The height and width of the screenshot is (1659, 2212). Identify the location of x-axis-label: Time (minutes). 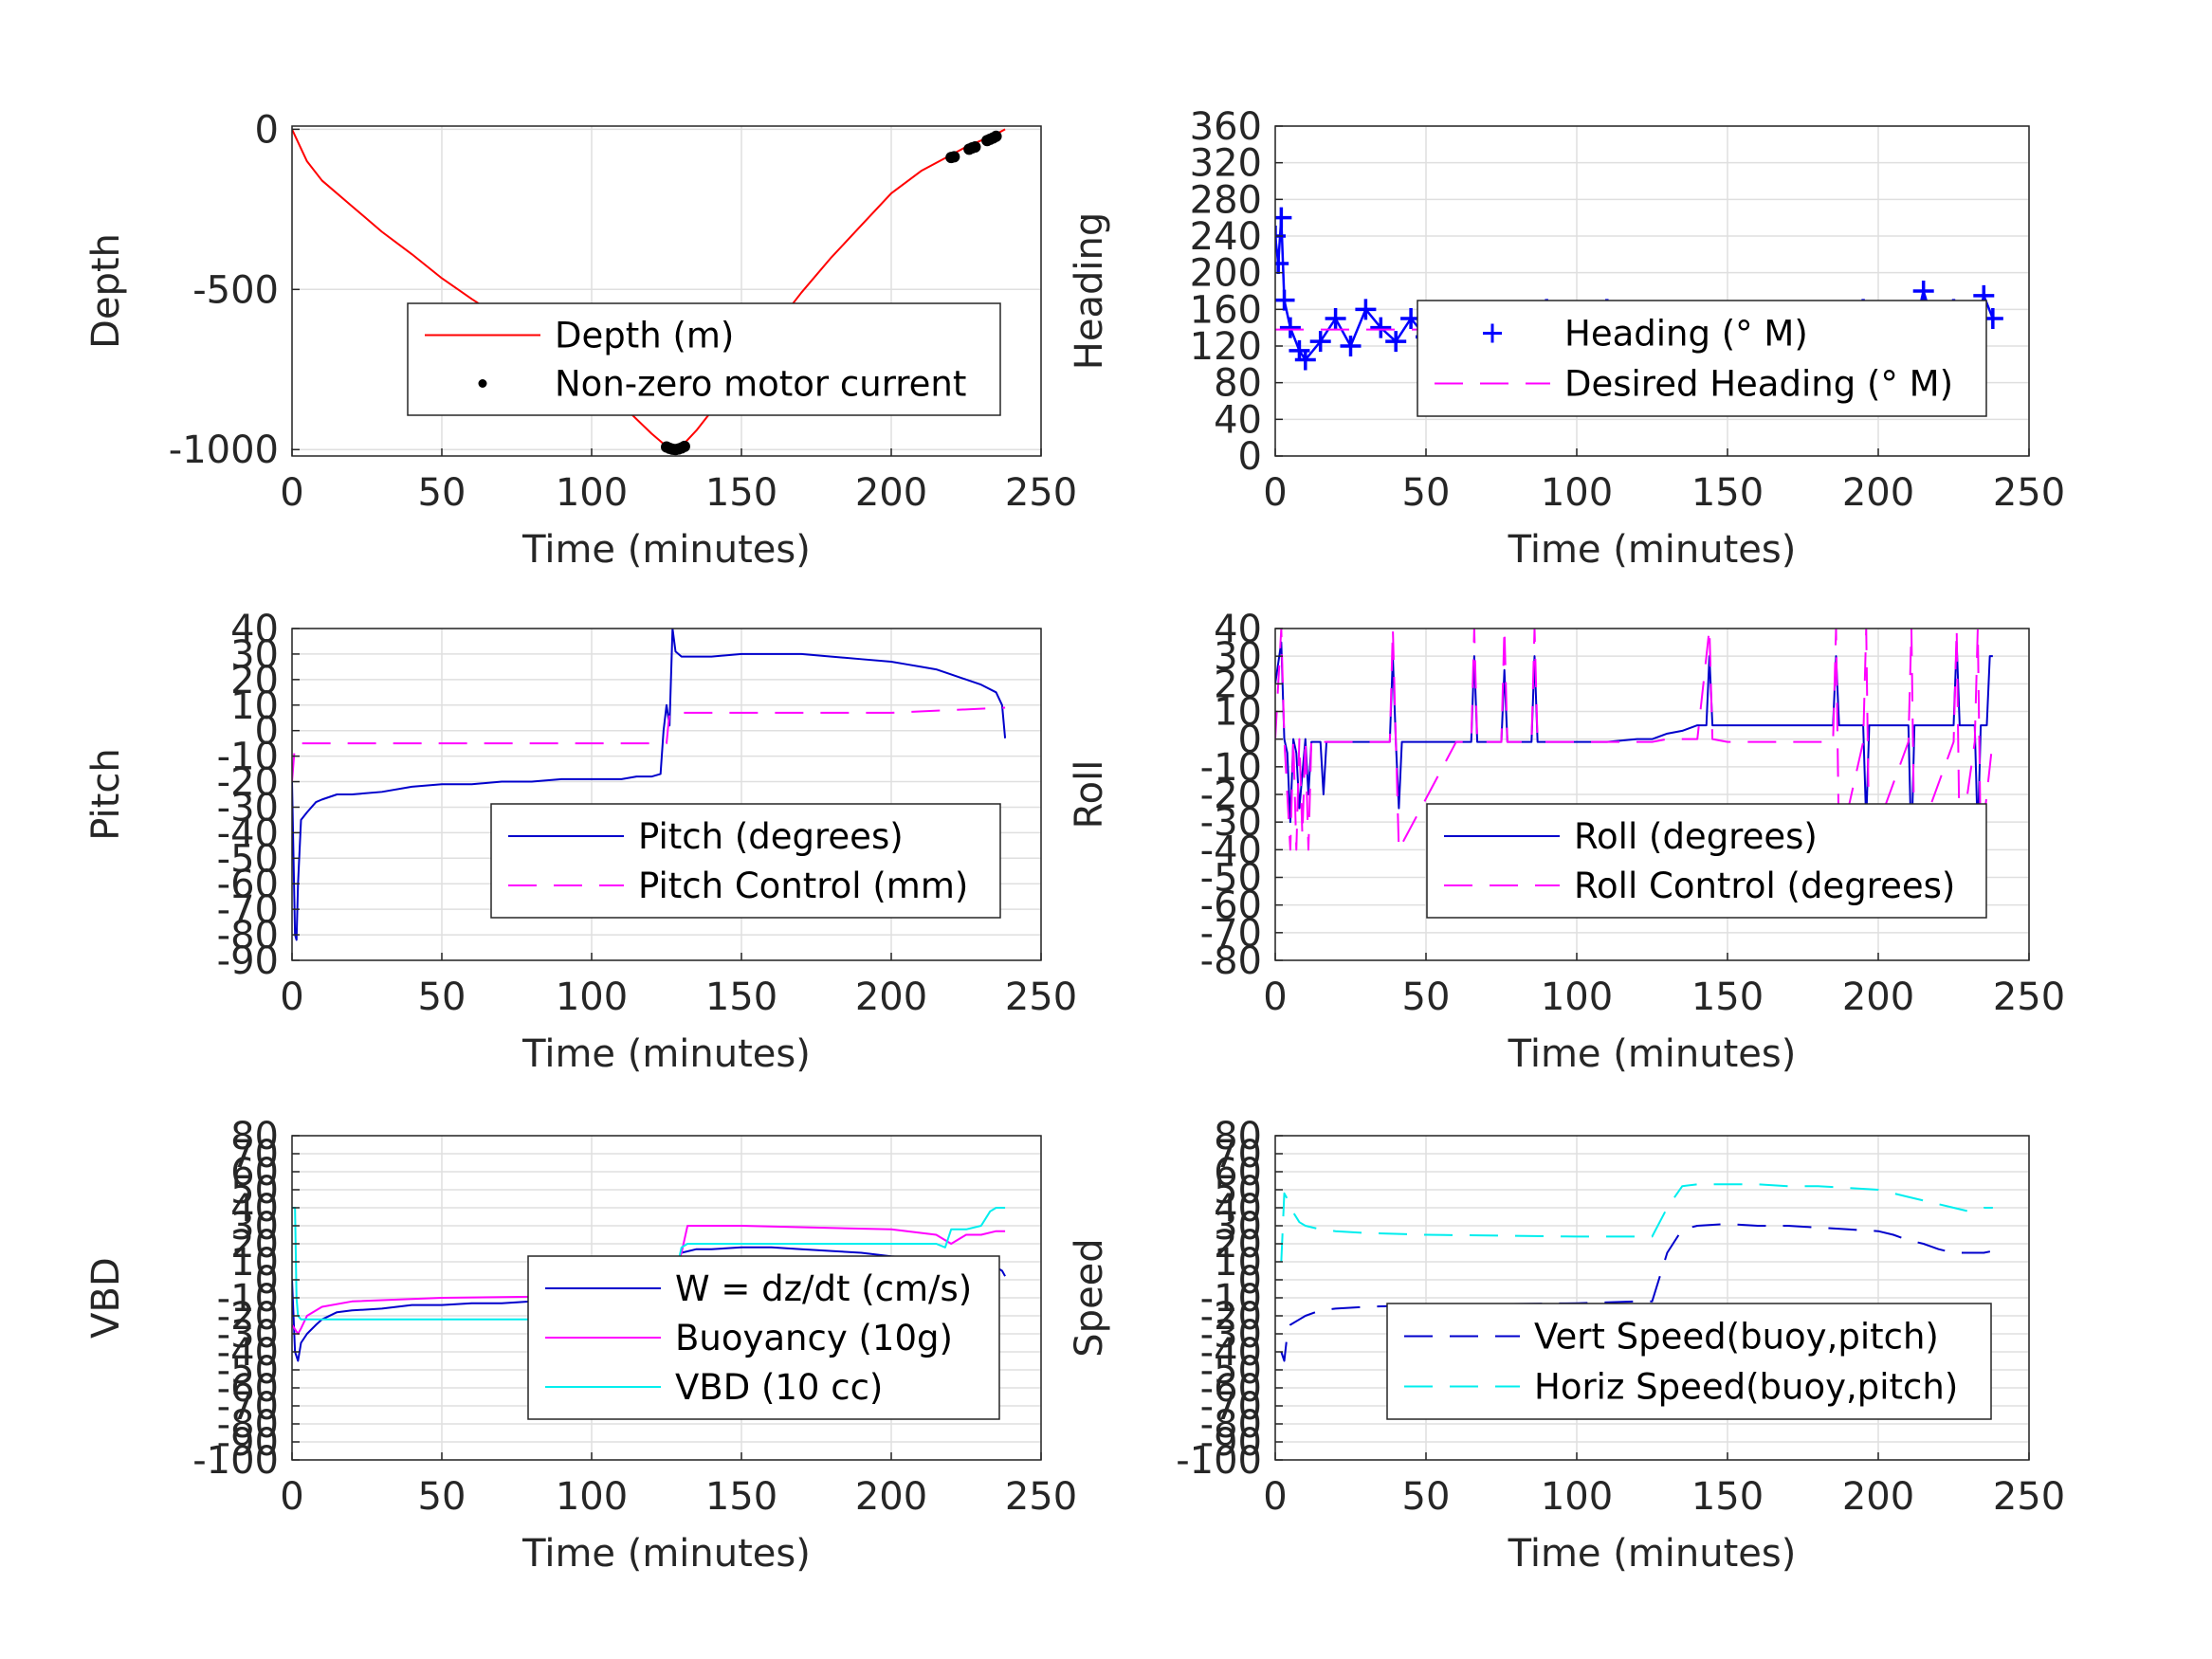
(666, 1054).